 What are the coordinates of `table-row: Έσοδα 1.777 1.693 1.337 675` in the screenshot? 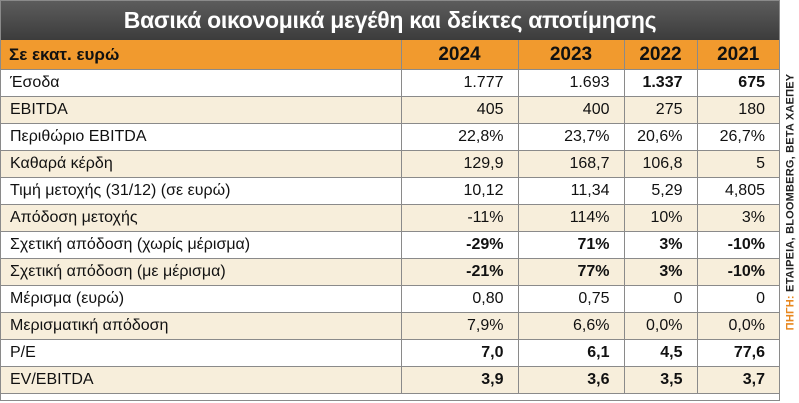 It's located at (390, 83).